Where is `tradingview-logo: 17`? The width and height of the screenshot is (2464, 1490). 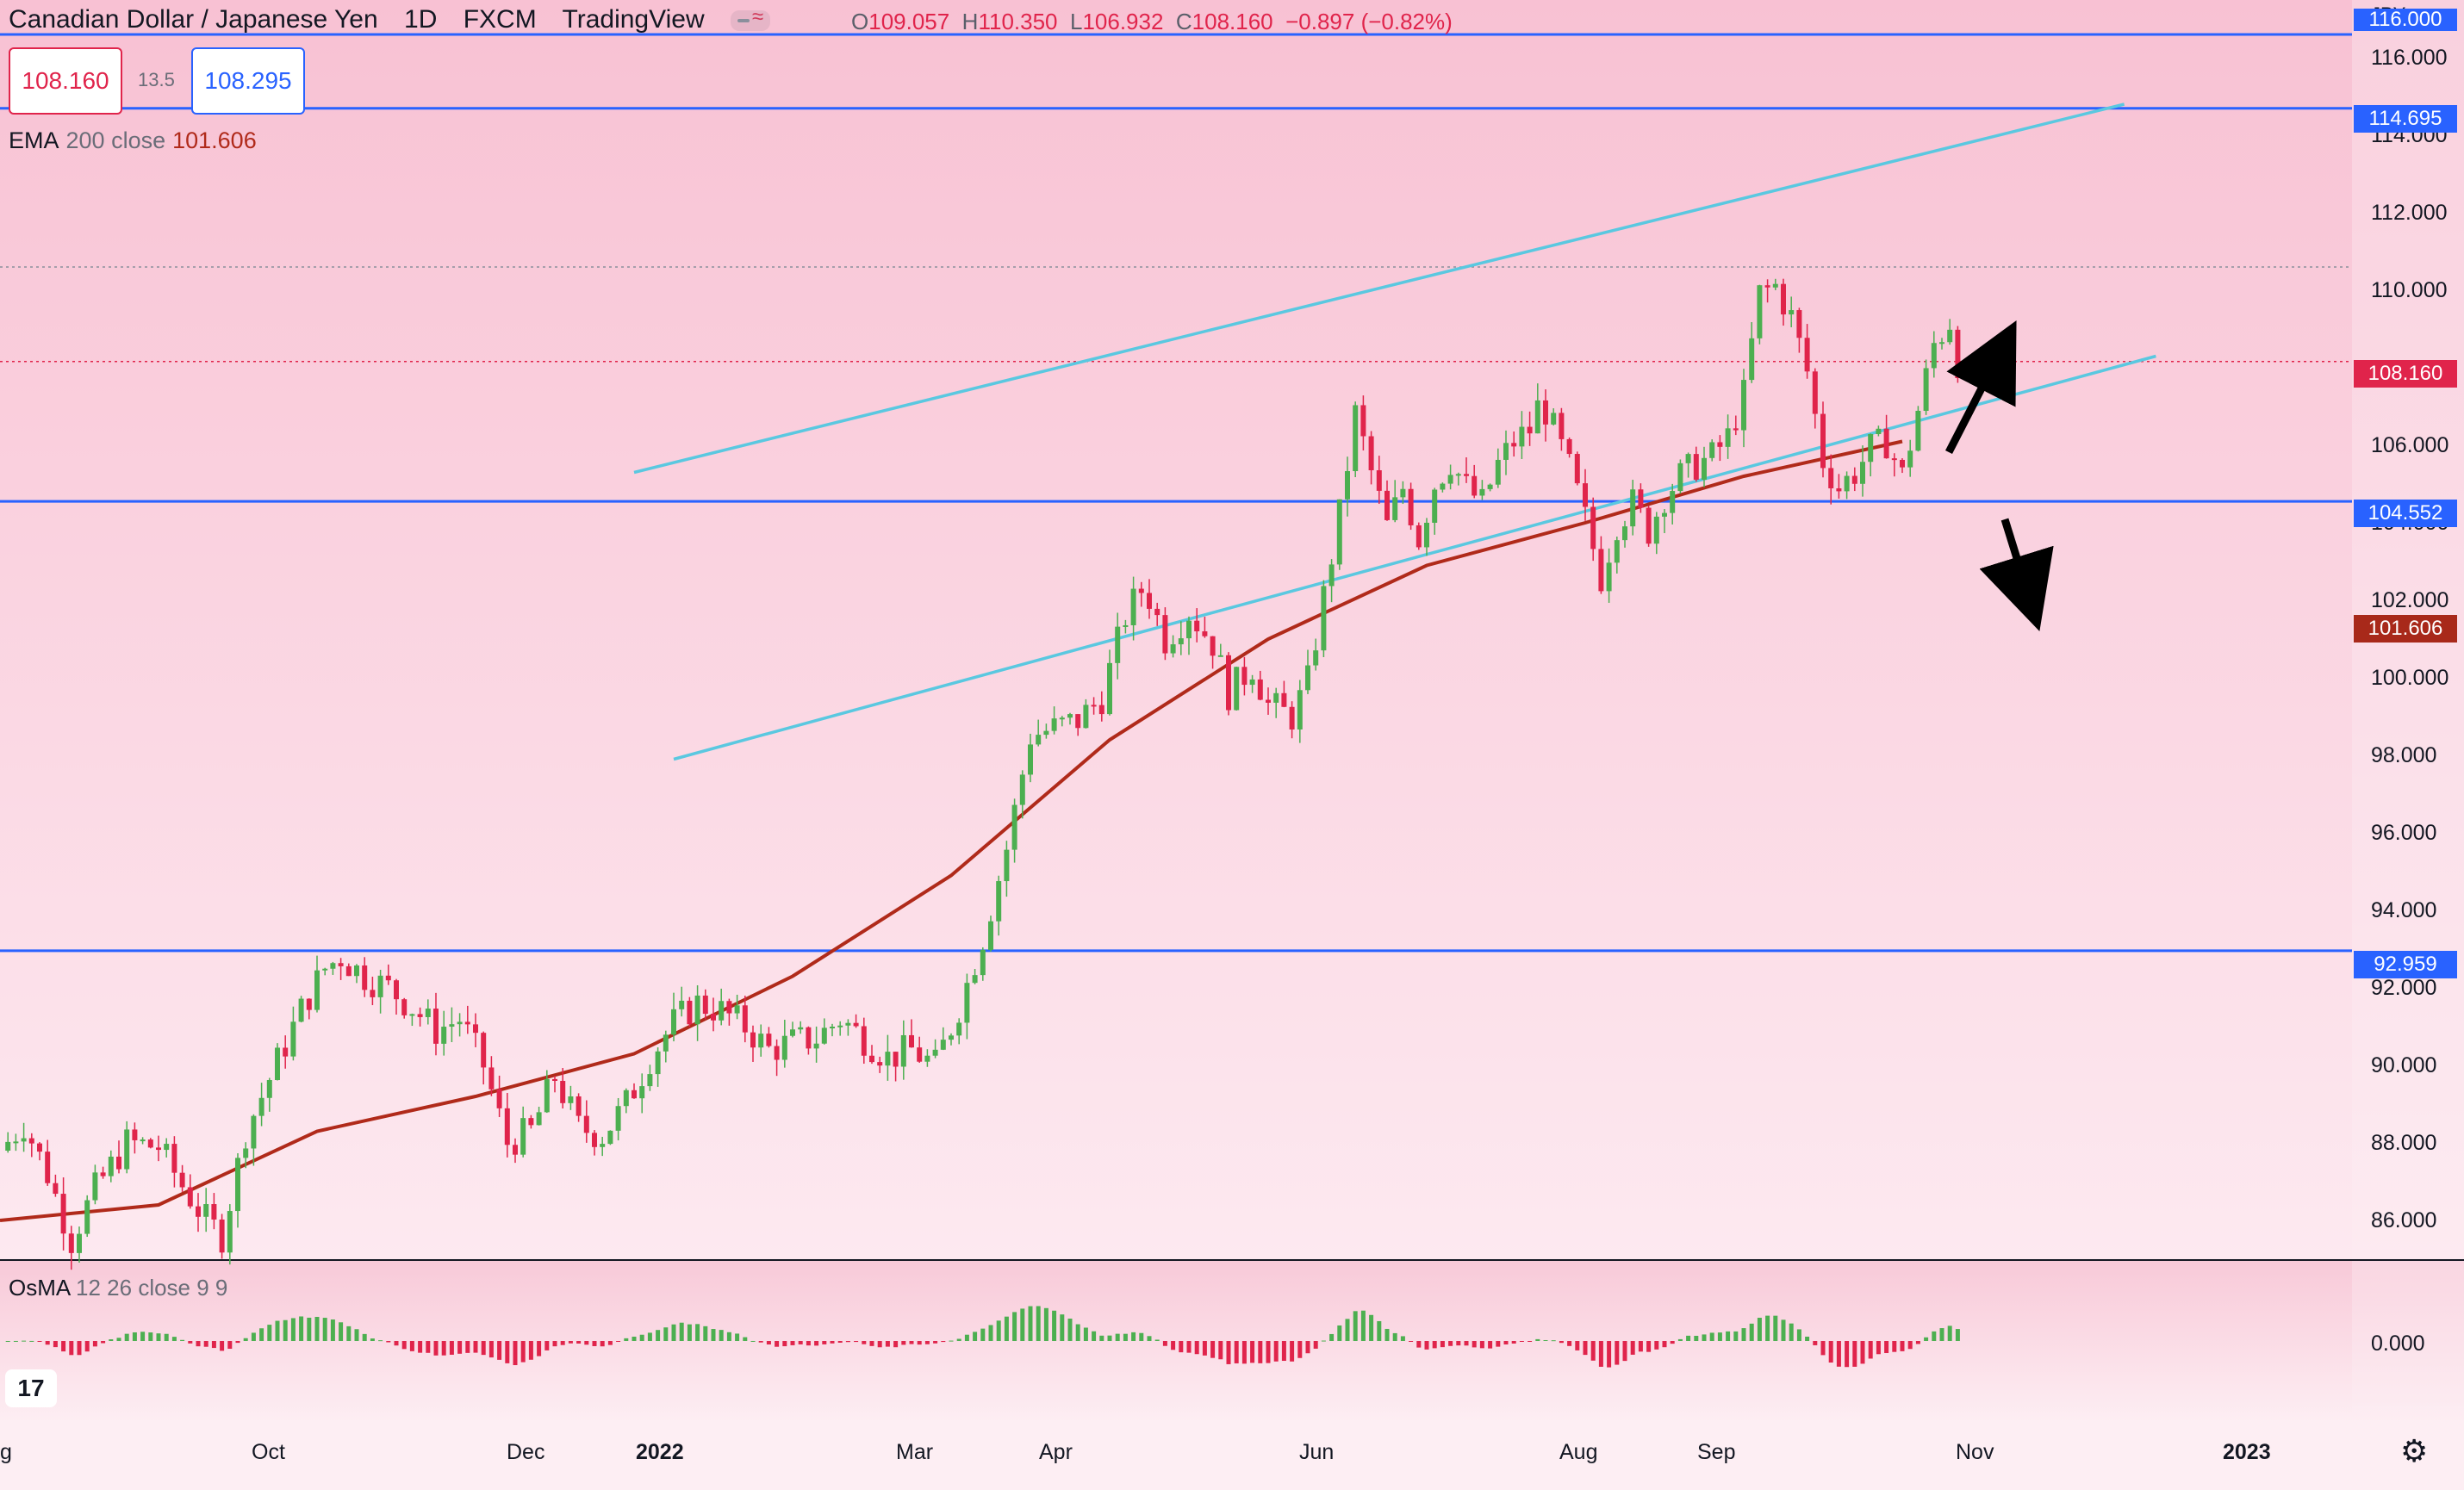
tradingview-logo: 17 is located at coordinates (31, 1388).